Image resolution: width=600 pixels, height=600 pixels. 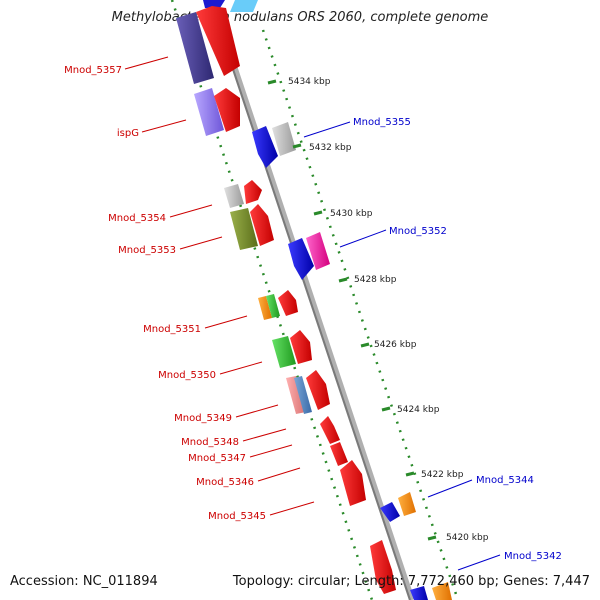 I want to click on scale-label: 5428 kbp, so click(x=375, y=280).